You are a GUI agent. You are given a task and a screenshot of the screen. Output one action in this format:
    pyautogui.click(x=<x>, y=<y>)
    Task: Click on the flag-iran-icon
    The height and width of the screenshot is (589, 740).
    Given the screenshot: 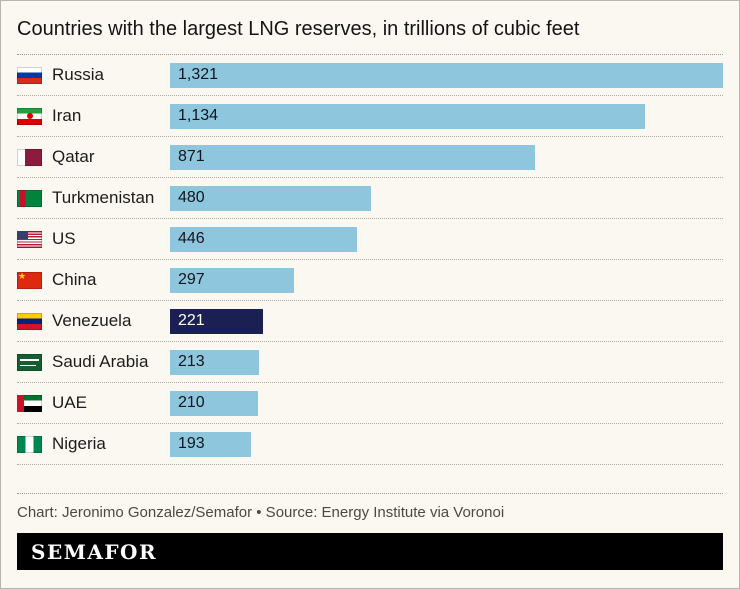 What is the action you would take?
    pyautogui.click(x=29, y=116)
    